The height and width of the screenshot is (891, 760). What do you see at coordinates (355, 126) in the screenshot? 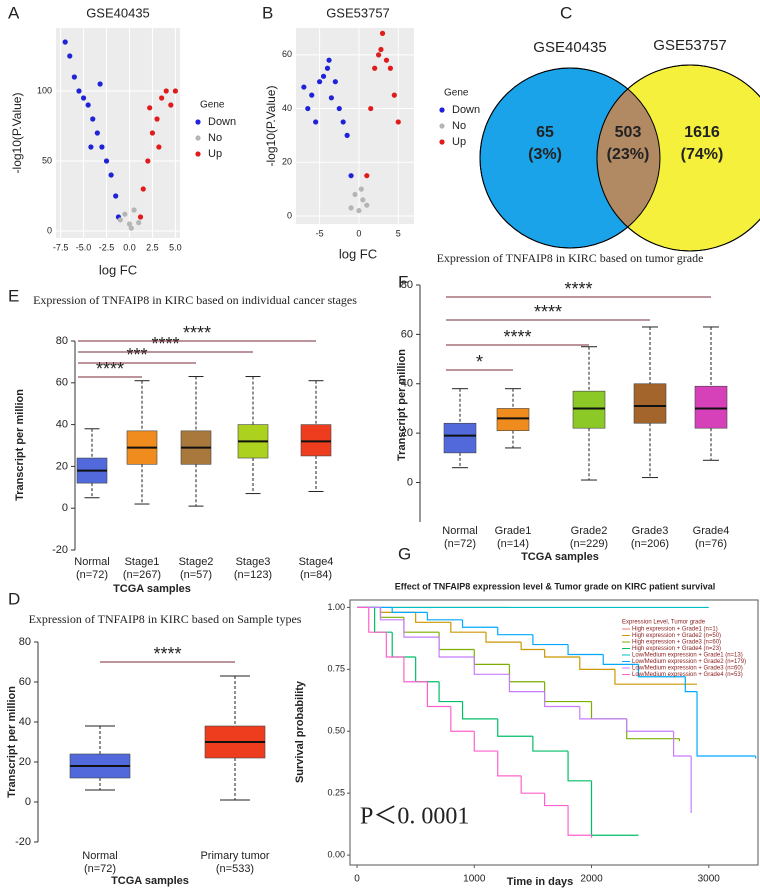
I see `plot-background` at bounding box center [355, 126].